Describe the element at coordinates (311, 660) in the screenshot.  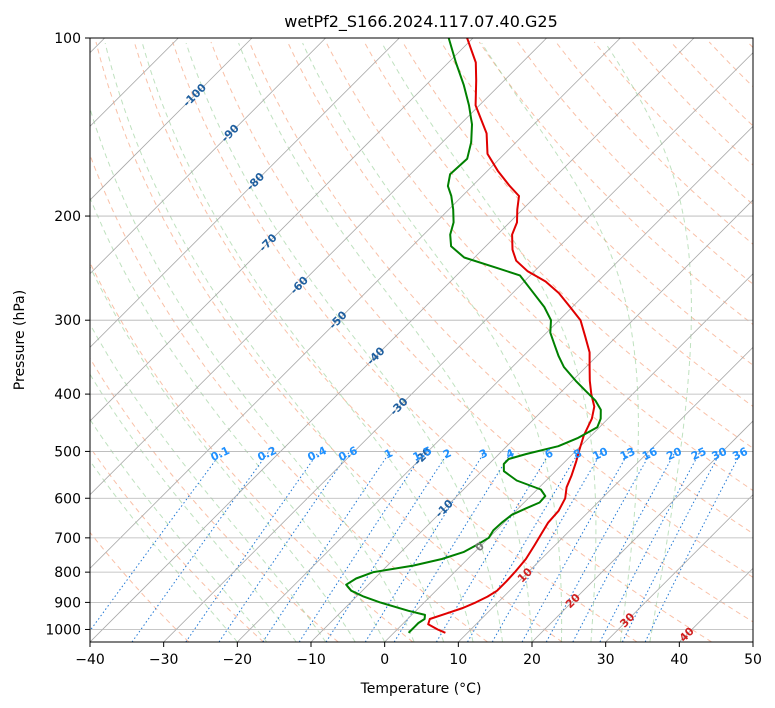
I see `x-tick-label: −10` at that location.